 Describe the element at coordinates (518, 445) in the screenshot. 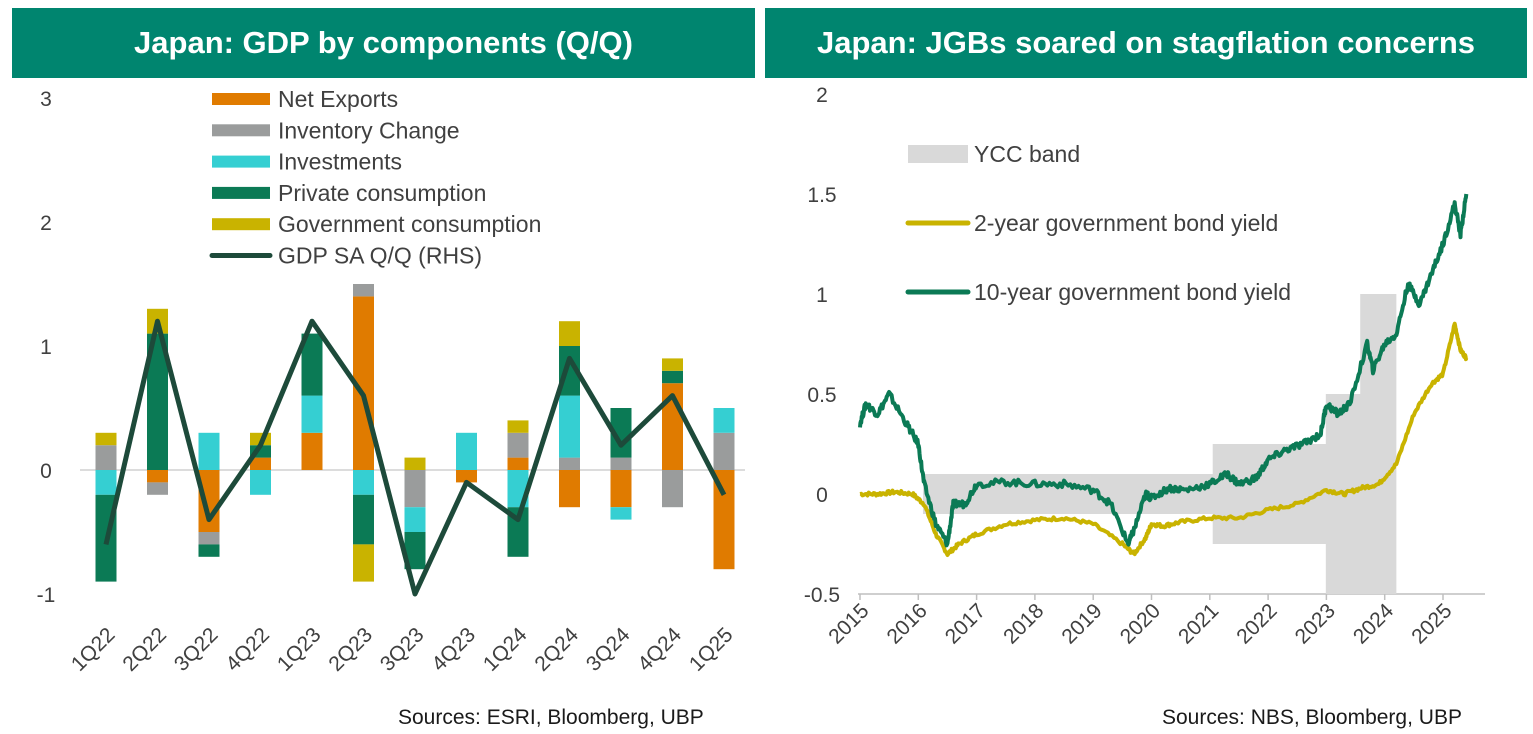

I see `bar-inventory-change-1q24` at that location.